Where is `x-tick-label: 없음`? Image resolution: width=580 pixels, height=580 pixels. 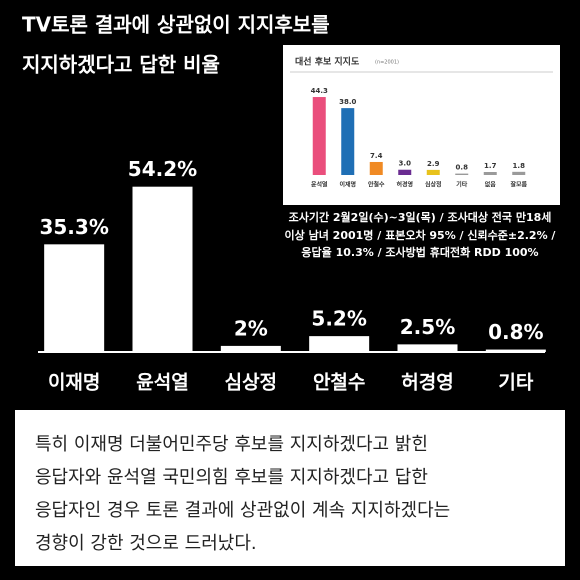 x-tick-label: 없음 is located at coordinates (491, 185).